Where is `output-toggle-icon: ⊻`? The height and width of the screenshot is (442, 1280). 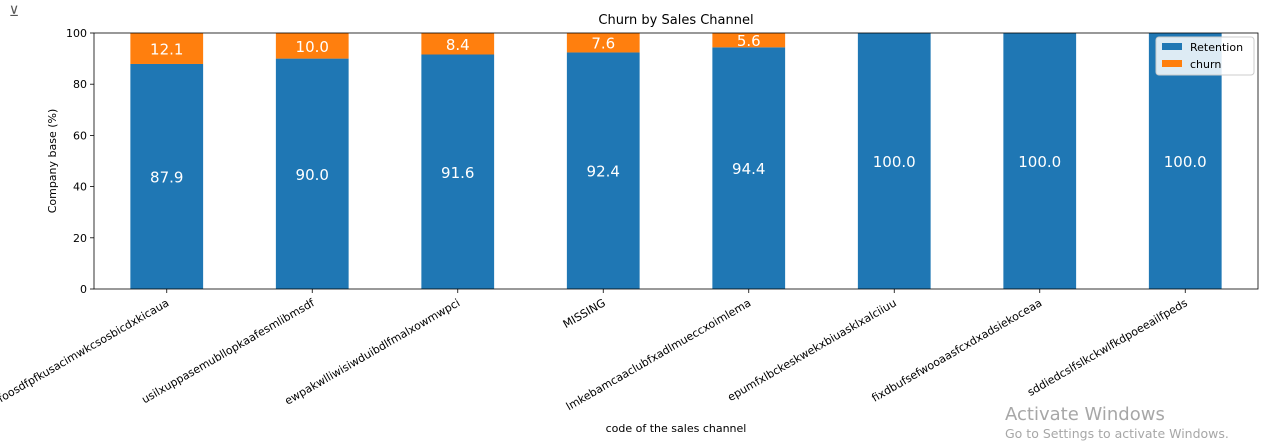
output-toggle-icon: ⊻ is located at coordinates (14, 12).